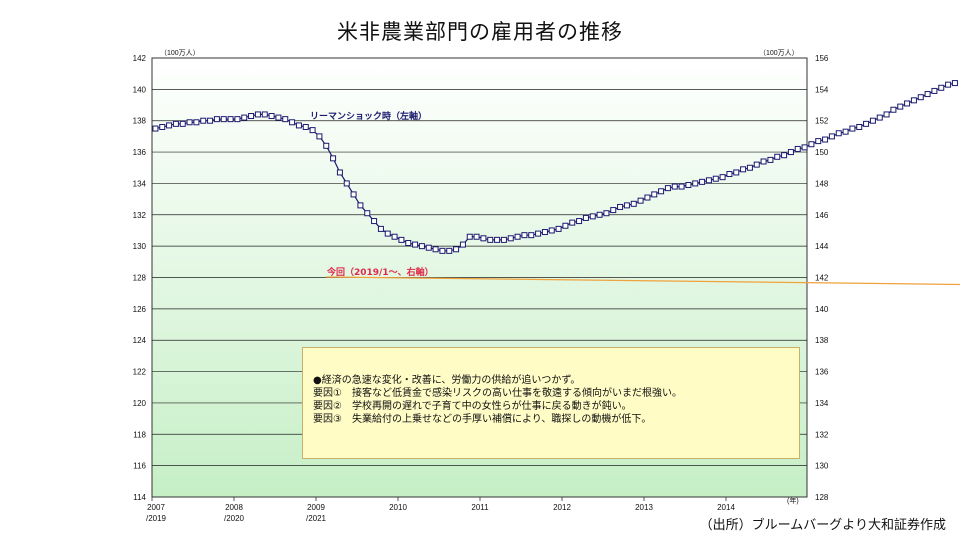 This screenshot has height=540, width=960. I want to click on left-axis-tick: 126, so click(140, 309).